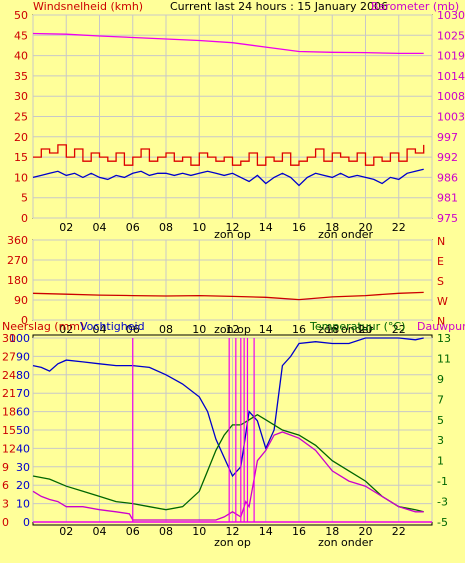 The width and height of the screenshot is (465, 563). What do you see at coordinates (447, 177) in the screenshot?
I see `y-tick-label-right: 986` at bounding box center [447, 177].